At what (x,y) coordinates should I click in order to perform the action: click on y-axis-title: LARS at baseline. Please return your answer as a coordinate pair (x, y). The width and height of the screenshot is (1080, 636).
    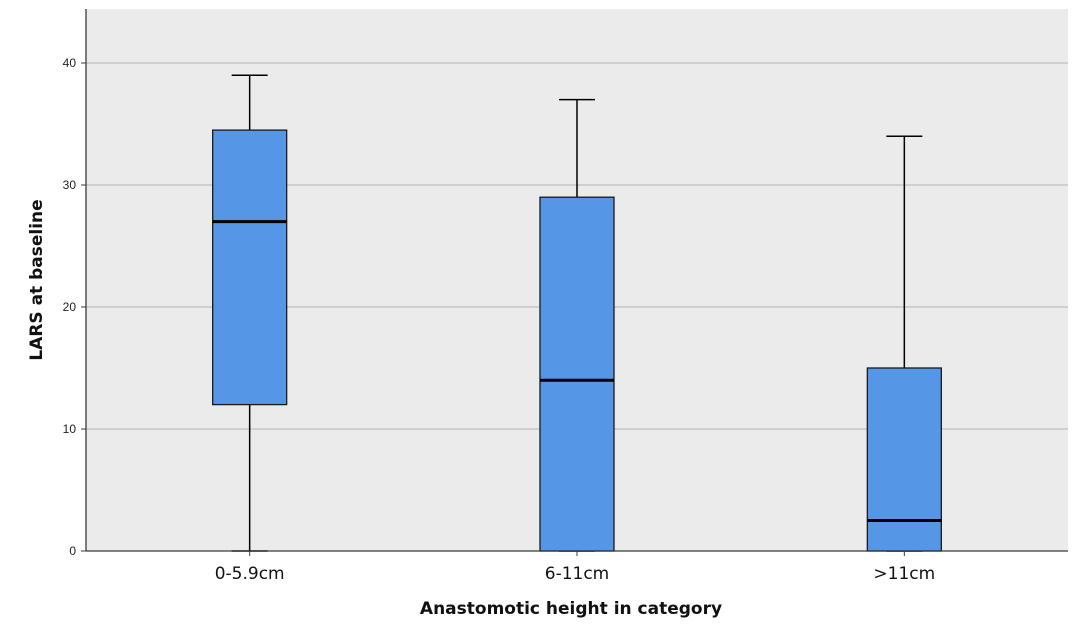
    Looking at the image, I should click on (37, 279).